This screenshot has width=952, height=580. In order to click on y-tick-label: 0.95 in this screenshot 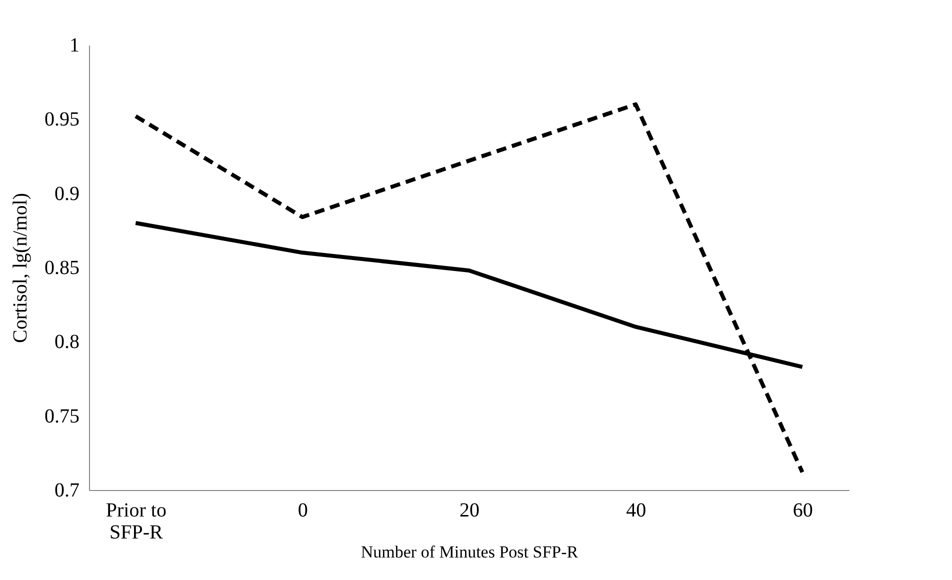, I will do `click(62, 119)`.